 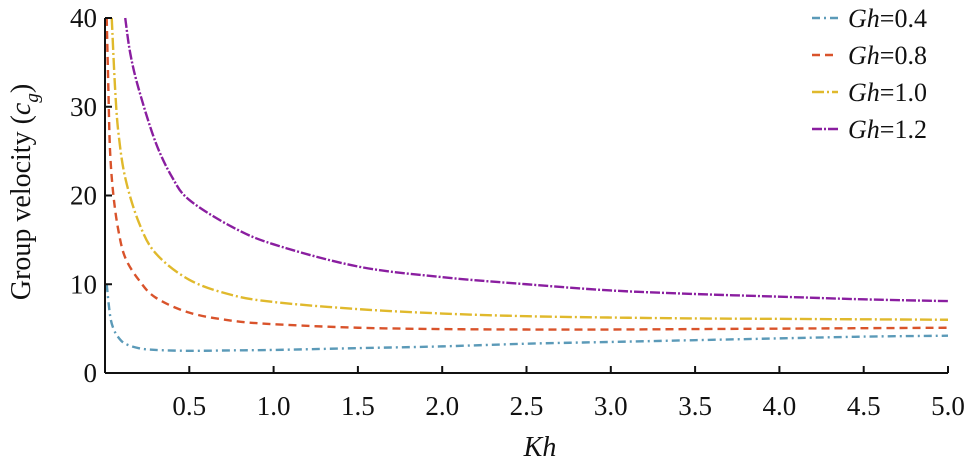 I want to click on legend: Gh=0.4Gh=0.8Gh=1.0Gh=1.2, so click(x=869, y=74).